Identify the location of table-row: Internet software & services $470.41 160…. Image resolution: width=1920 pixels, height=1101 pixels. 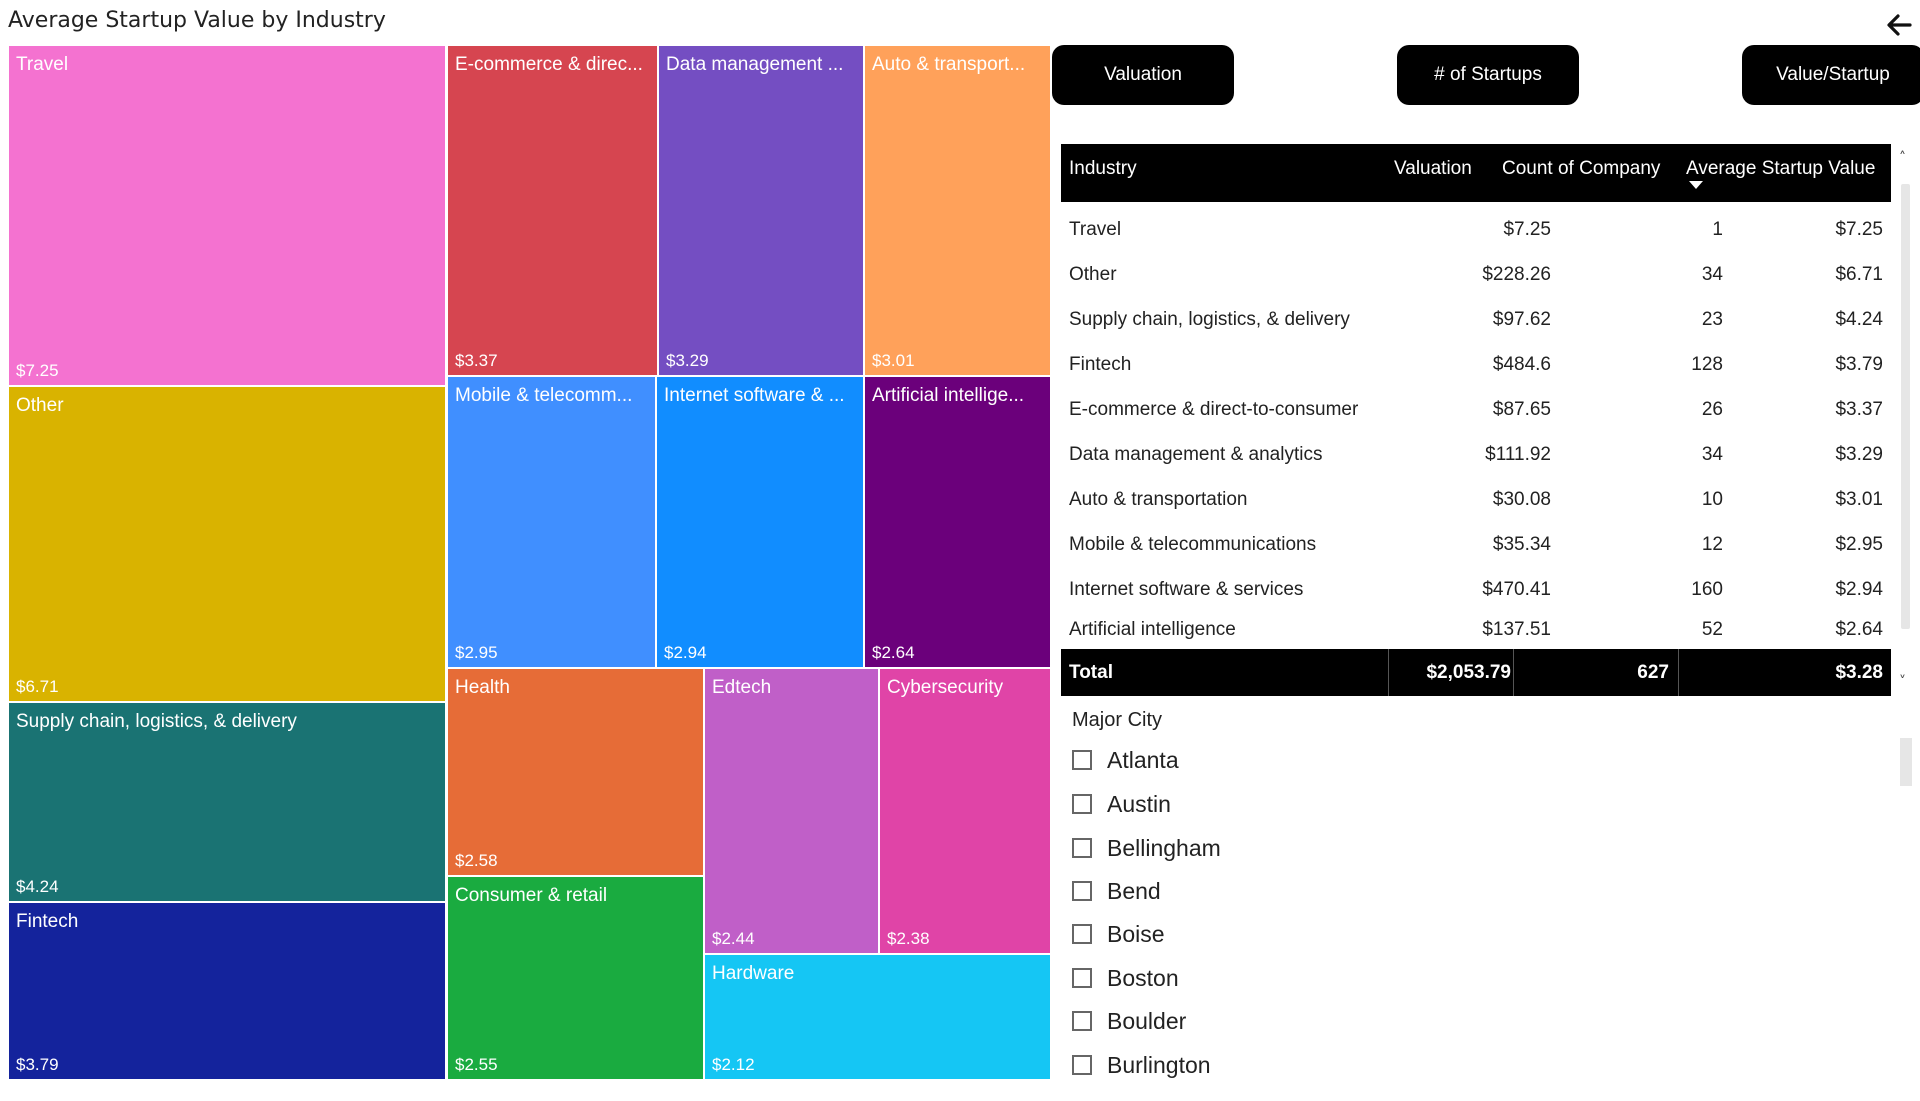
(1476, 589).